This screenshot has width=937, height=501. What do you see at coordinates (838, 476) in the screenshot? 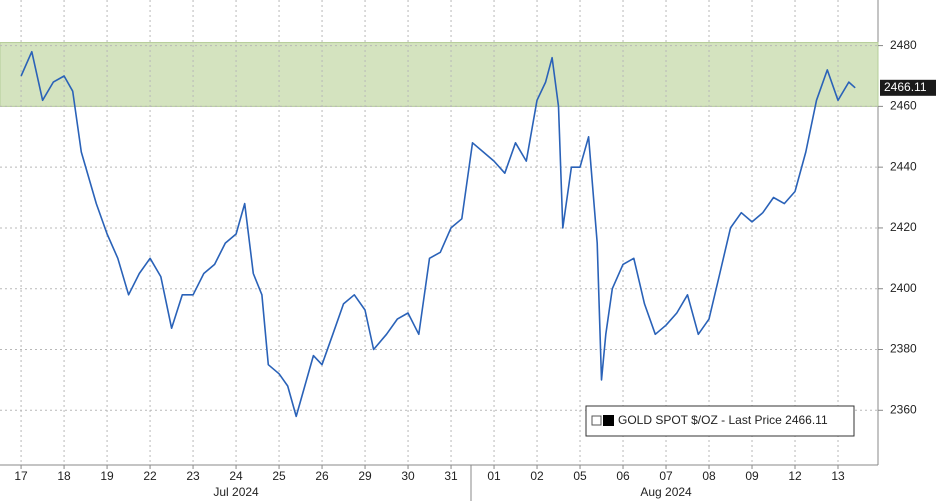
I see `x-tick-label: 13` at bounding box center [838, 476].